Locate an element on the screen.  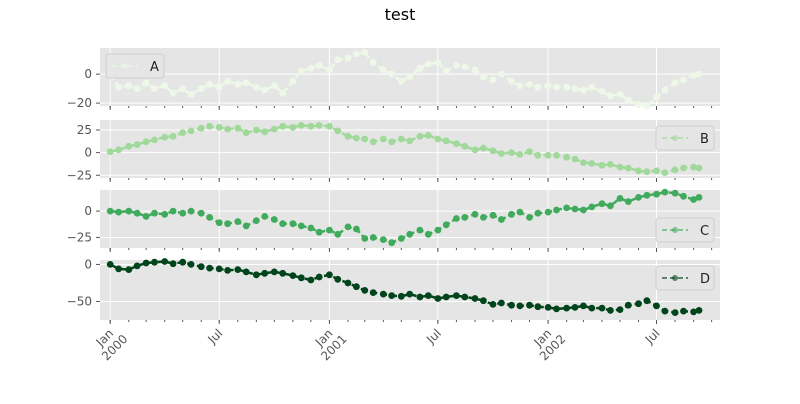
legend: A is located at coordinates (135, 66).